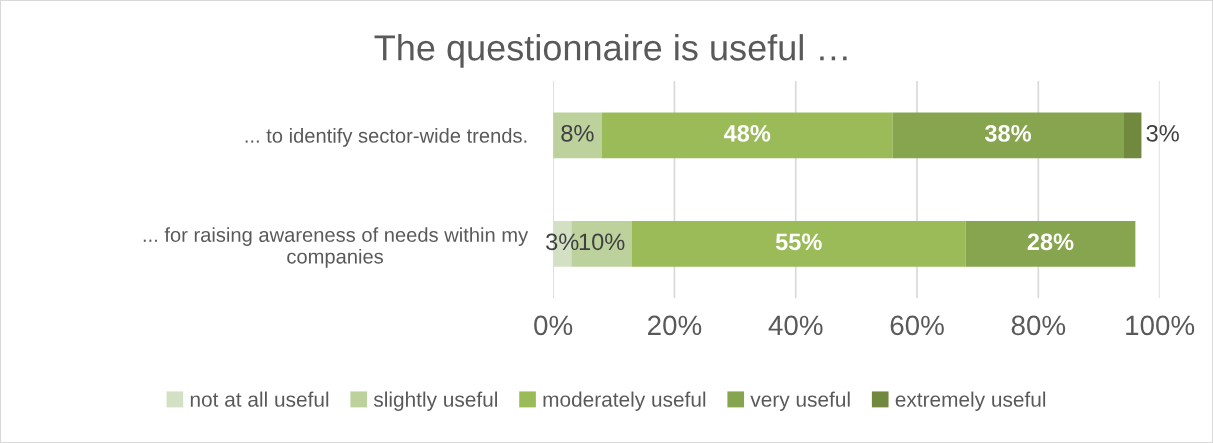 The width and height of the screenshot is (1213, 443). What do you see at coordinates (795, 325) in the screenshot?
I see `x-tick-label: 40%` at bounding box center [795, 325].